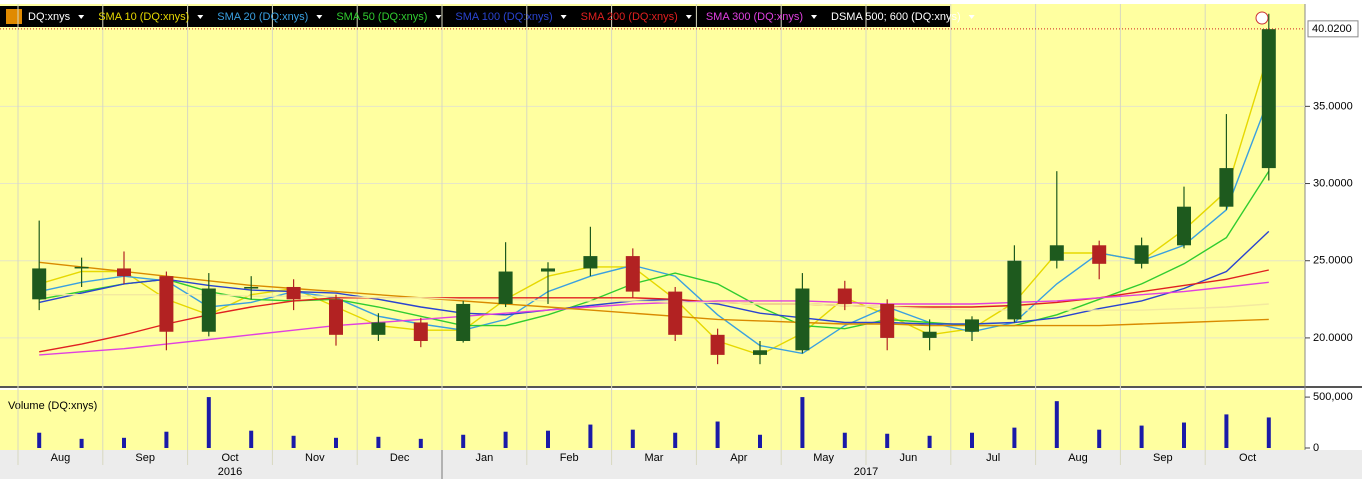  I want to click on x-tick-label: Feb, so click(569, 458).